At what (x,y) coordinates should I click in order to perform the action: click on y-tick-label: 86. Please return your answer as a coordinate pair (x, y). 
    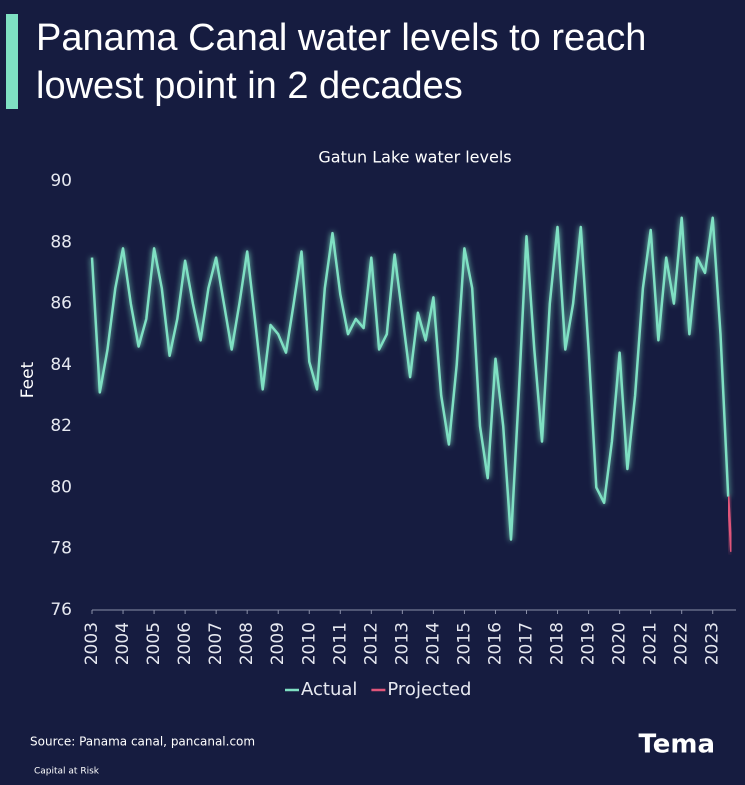
    Looking at the image, I should click on (61, 304).